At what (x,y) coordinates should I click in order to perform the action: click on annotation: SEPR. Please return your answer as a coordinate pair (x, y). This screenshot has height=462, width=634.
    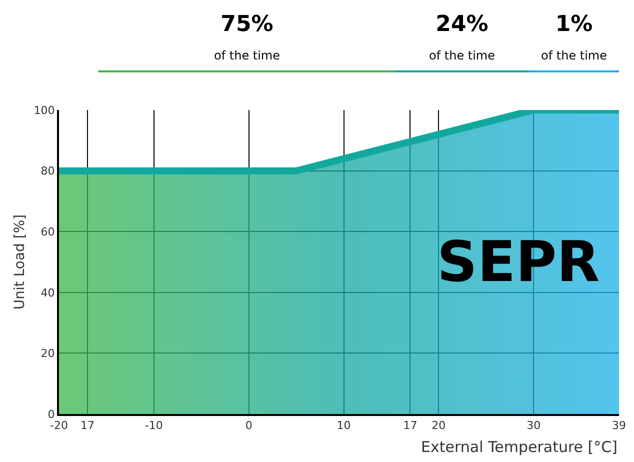
    Looking at the image, I should click on (518, 262).